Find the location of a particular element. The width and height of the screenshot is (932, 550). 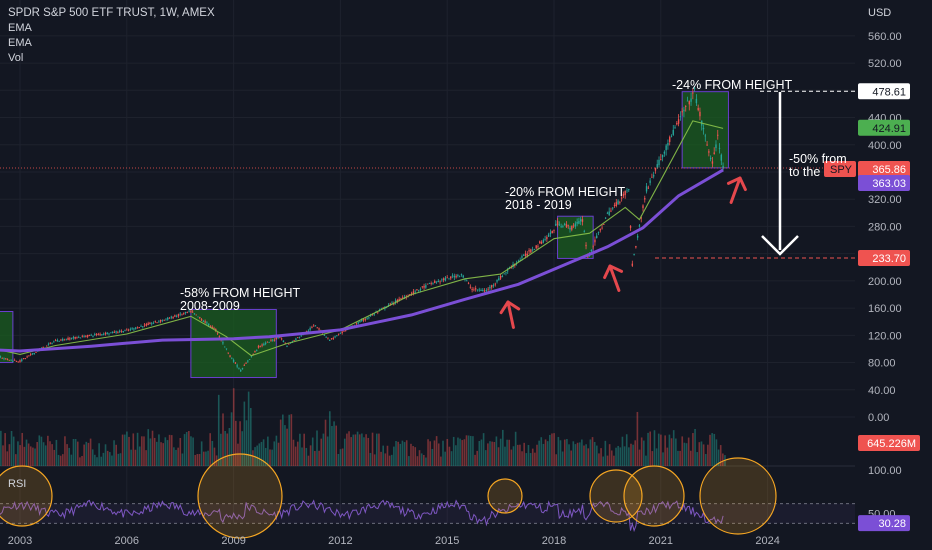

ema-legend-2: EMA is located at coordinates (20, 43).